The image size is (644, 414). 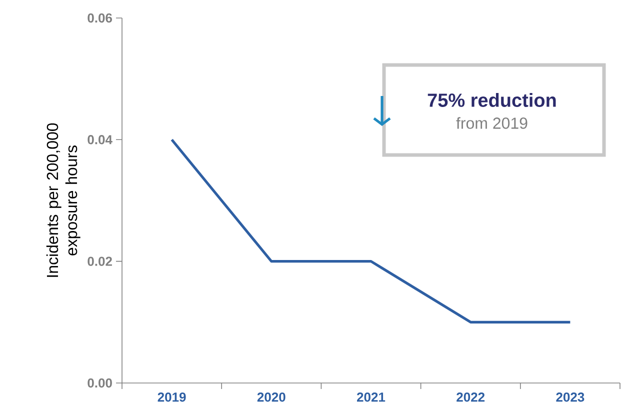 What do you see at coordinates (100, 139) in the screenshot?
I see `y-tick-label: 0.04` at bounding box center [100, 139].